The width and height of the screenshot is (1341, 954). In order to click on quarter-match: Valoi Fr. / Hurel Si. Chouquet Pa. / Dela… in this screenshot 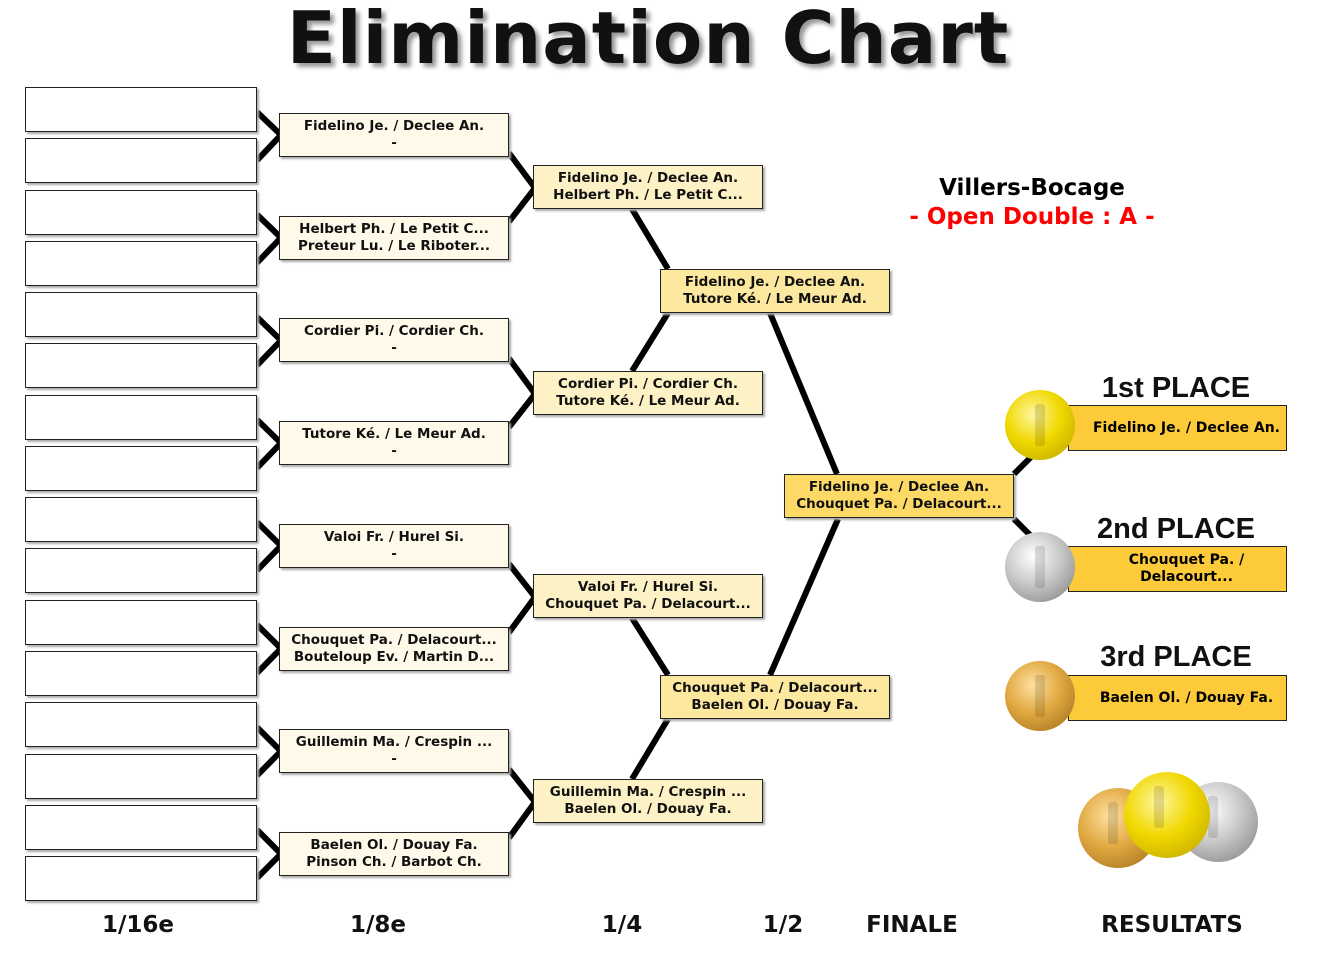, I will do `click(648, 596)`.